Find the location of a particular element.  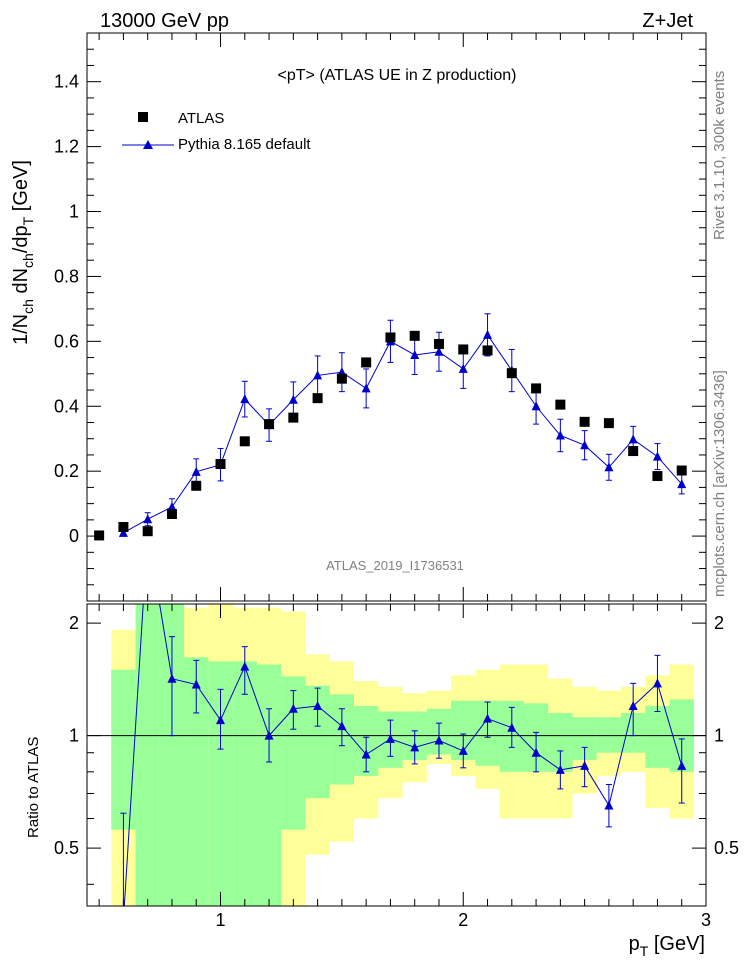

ylabel-part: [GeV] is located at coordinates (21, 188).